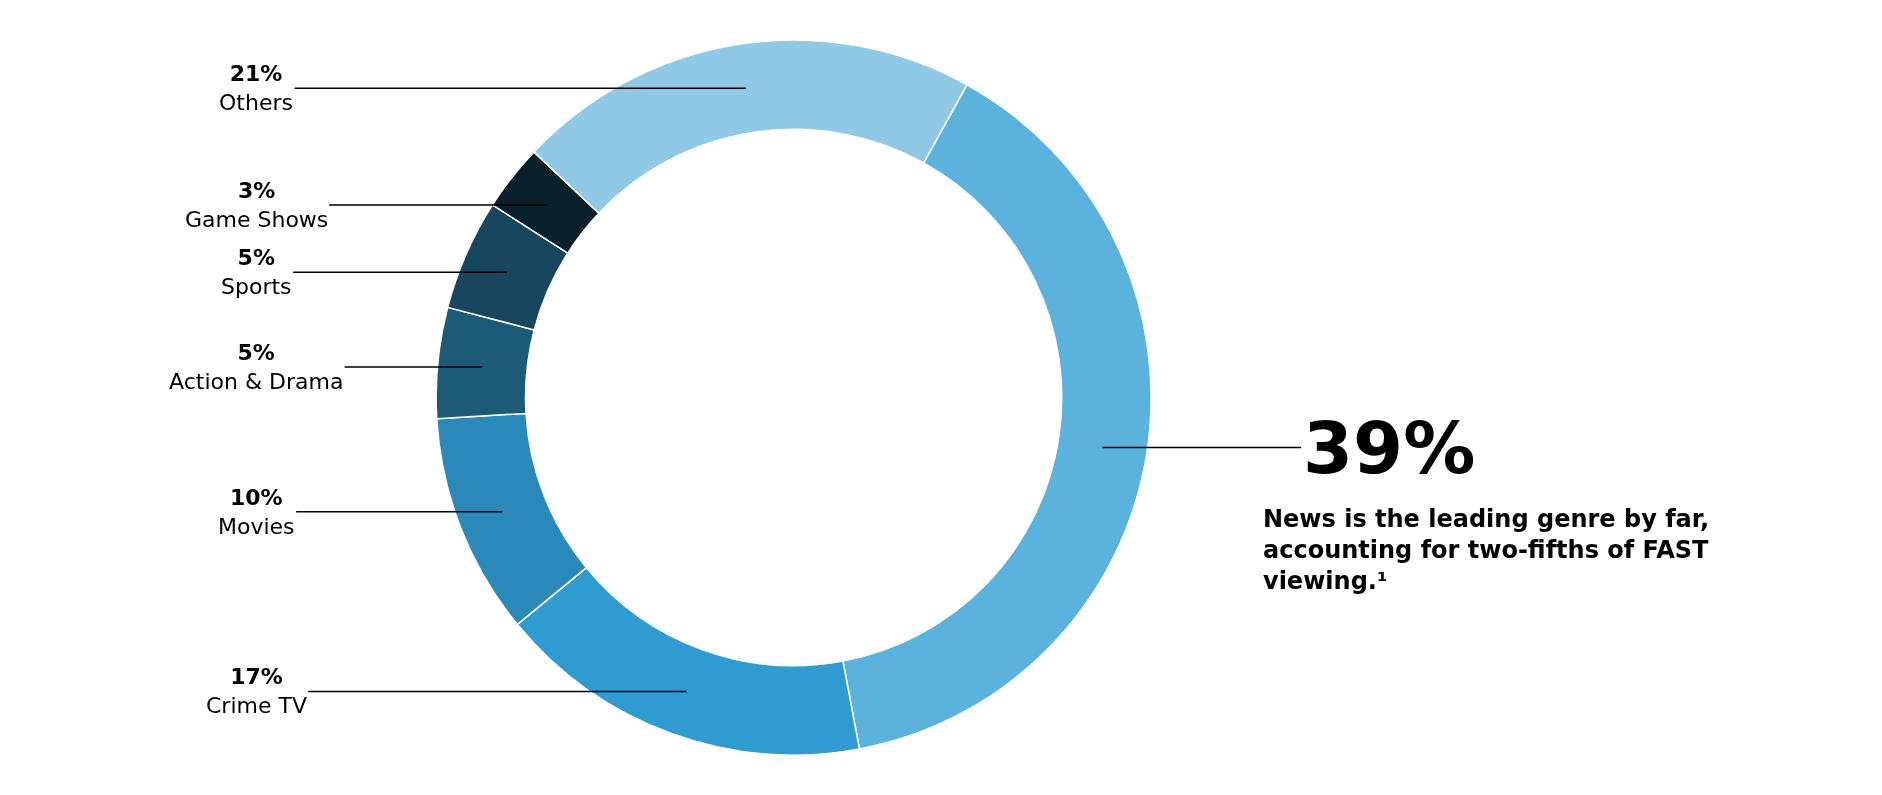  What do you see at coordinates (256, 102) in the screenshot?
I see `slice-label: Others` at bounding box center [256, 102].